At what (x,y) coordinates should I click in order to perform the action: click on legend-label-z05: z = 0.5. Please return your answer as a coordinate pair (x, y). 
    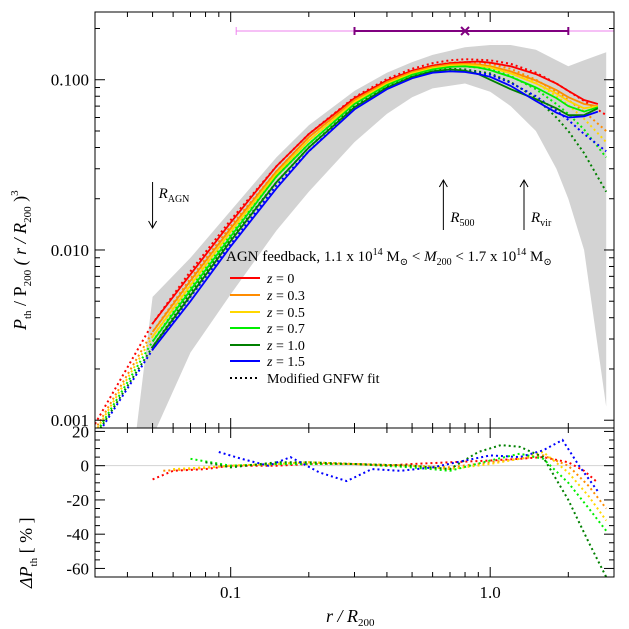
    Looking at the image, I should click on (285, 313).